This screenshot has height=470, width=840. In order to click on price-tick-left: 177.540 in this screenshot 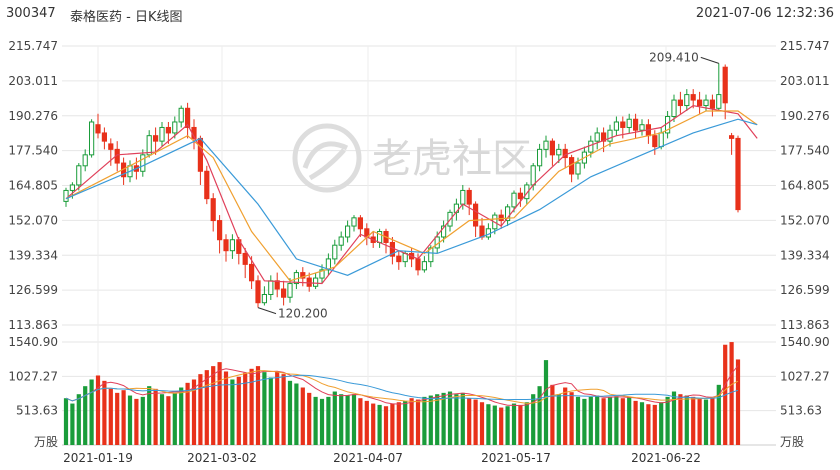, I will do `click(33, 151)`.